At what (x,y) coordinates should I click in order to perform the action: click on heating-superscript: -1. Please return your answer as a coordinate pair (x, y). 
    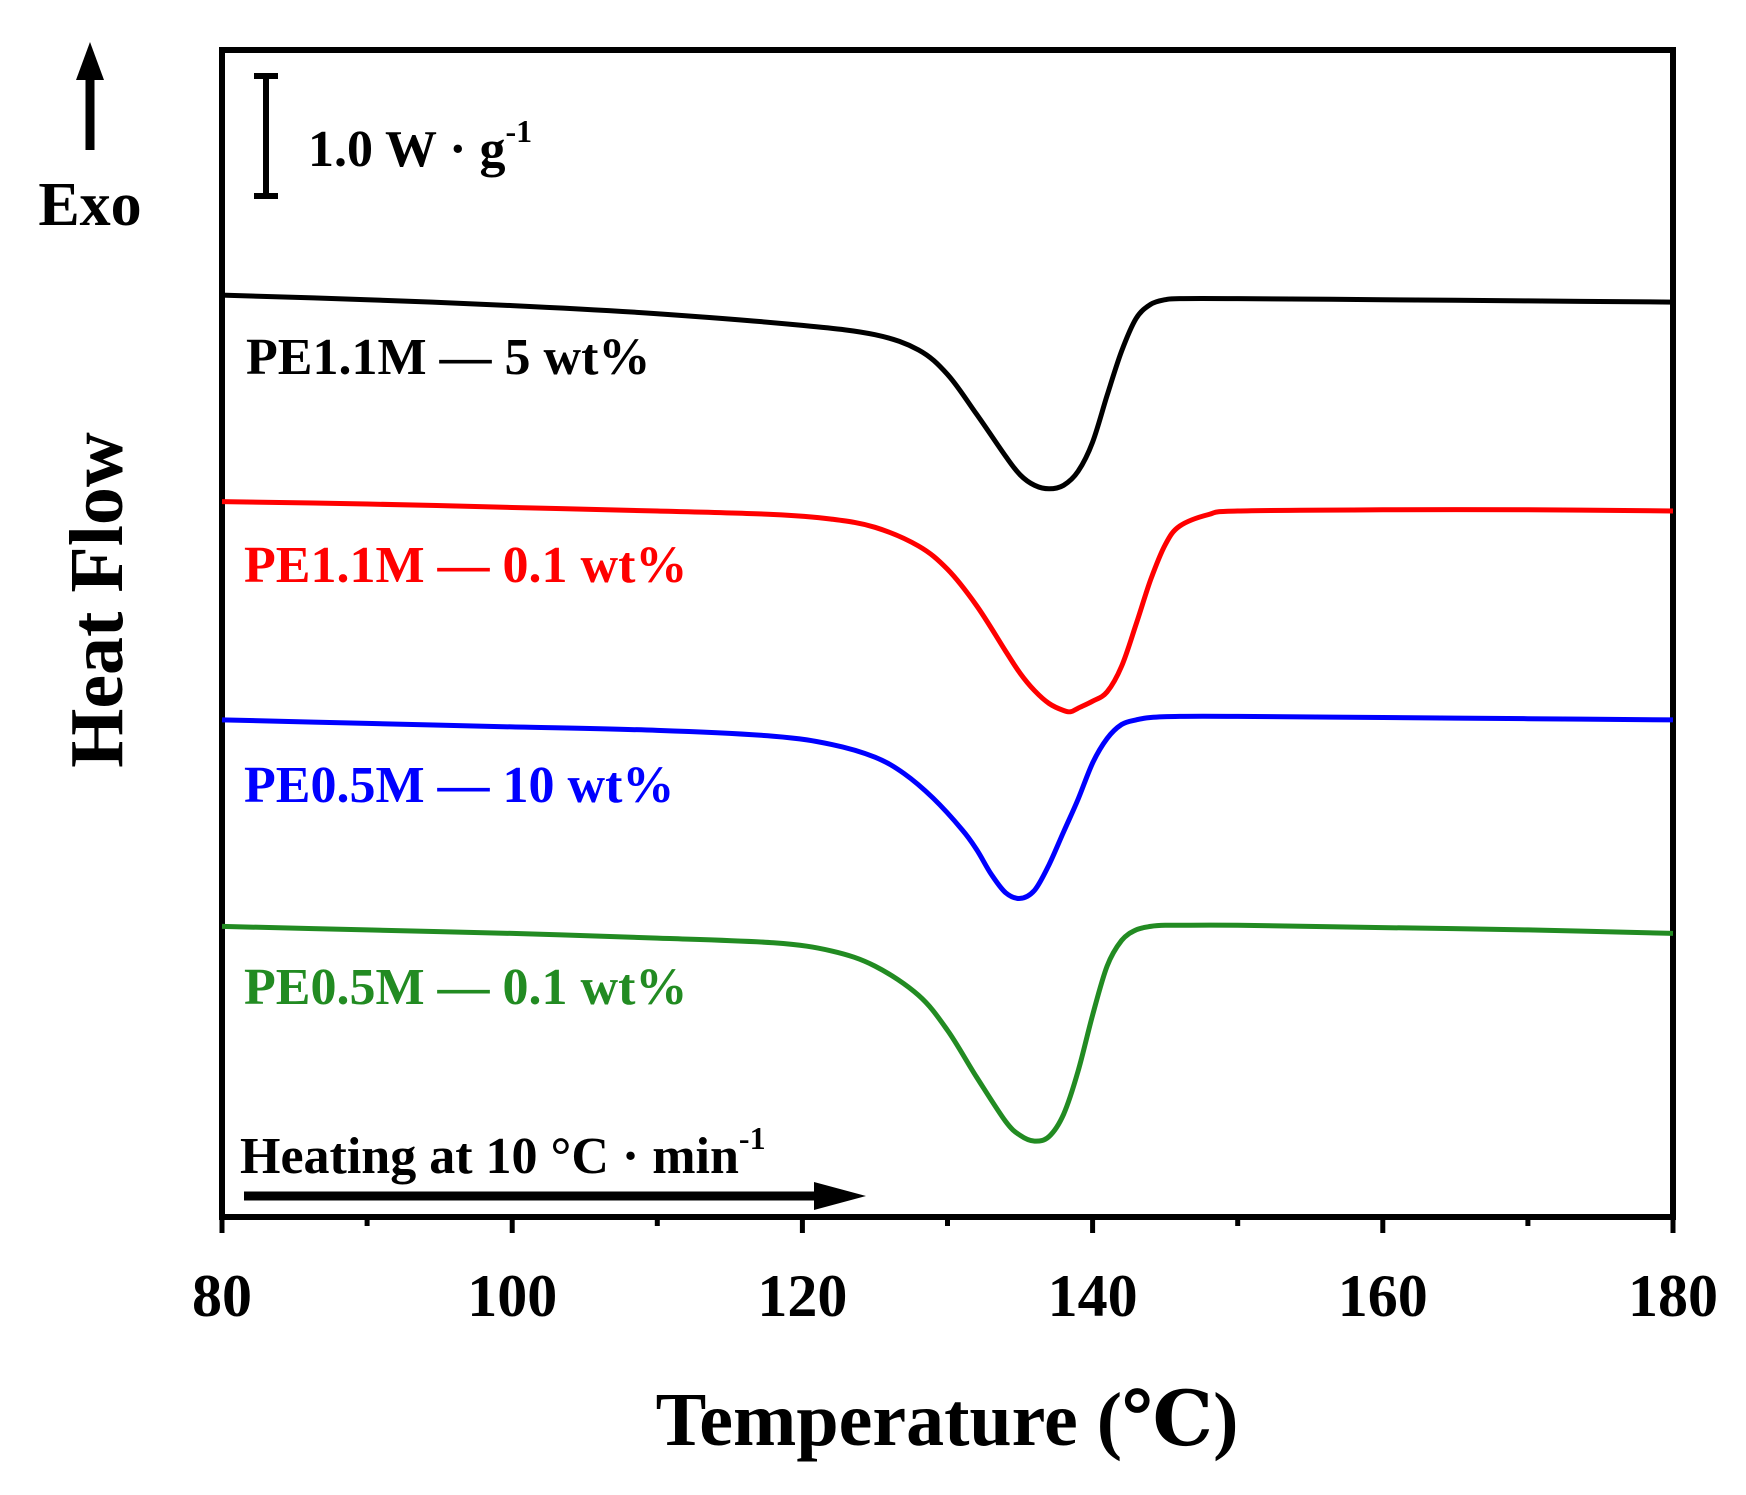
    Looking at the image, I should click on (752, 1138).